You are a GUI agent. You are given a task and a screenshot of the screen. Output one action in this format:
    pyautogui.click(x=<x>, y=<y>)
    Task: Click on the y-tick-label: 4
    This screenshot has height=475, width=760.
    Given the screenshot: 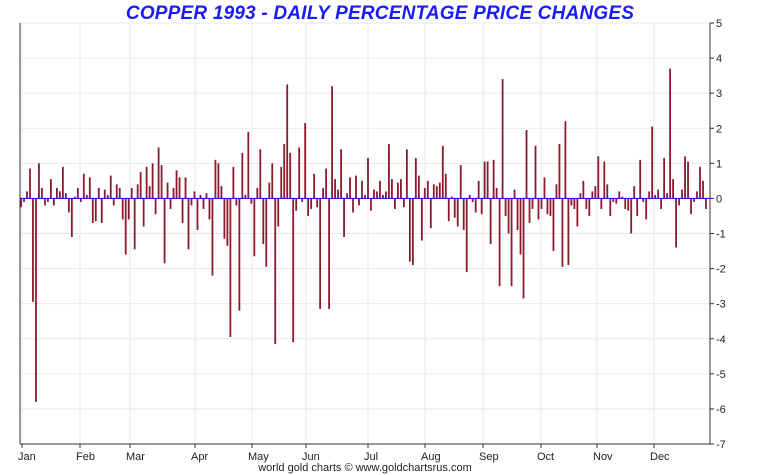 What is the action you would take?
    pyautogui.click(x=719, y=59)
    